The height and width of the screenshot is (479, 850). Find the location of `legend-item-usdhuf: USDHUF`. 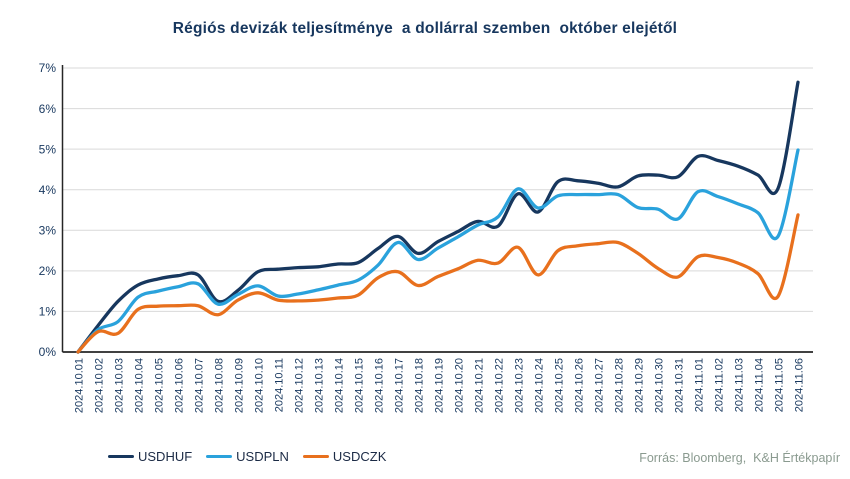

legend-item-usdhuf: USDHUF is located at coordinates (150, 456).